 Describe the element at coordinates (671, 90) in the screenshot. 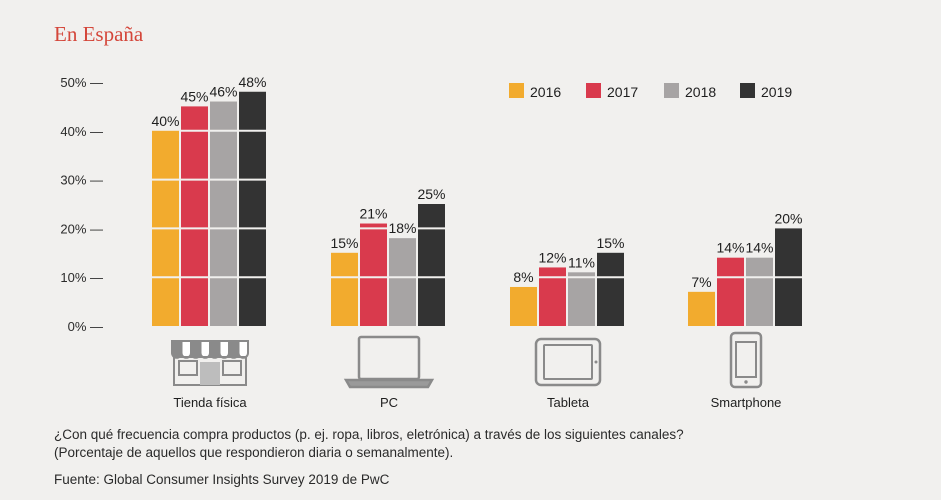

I see `legend-swatch-2018` at that location.